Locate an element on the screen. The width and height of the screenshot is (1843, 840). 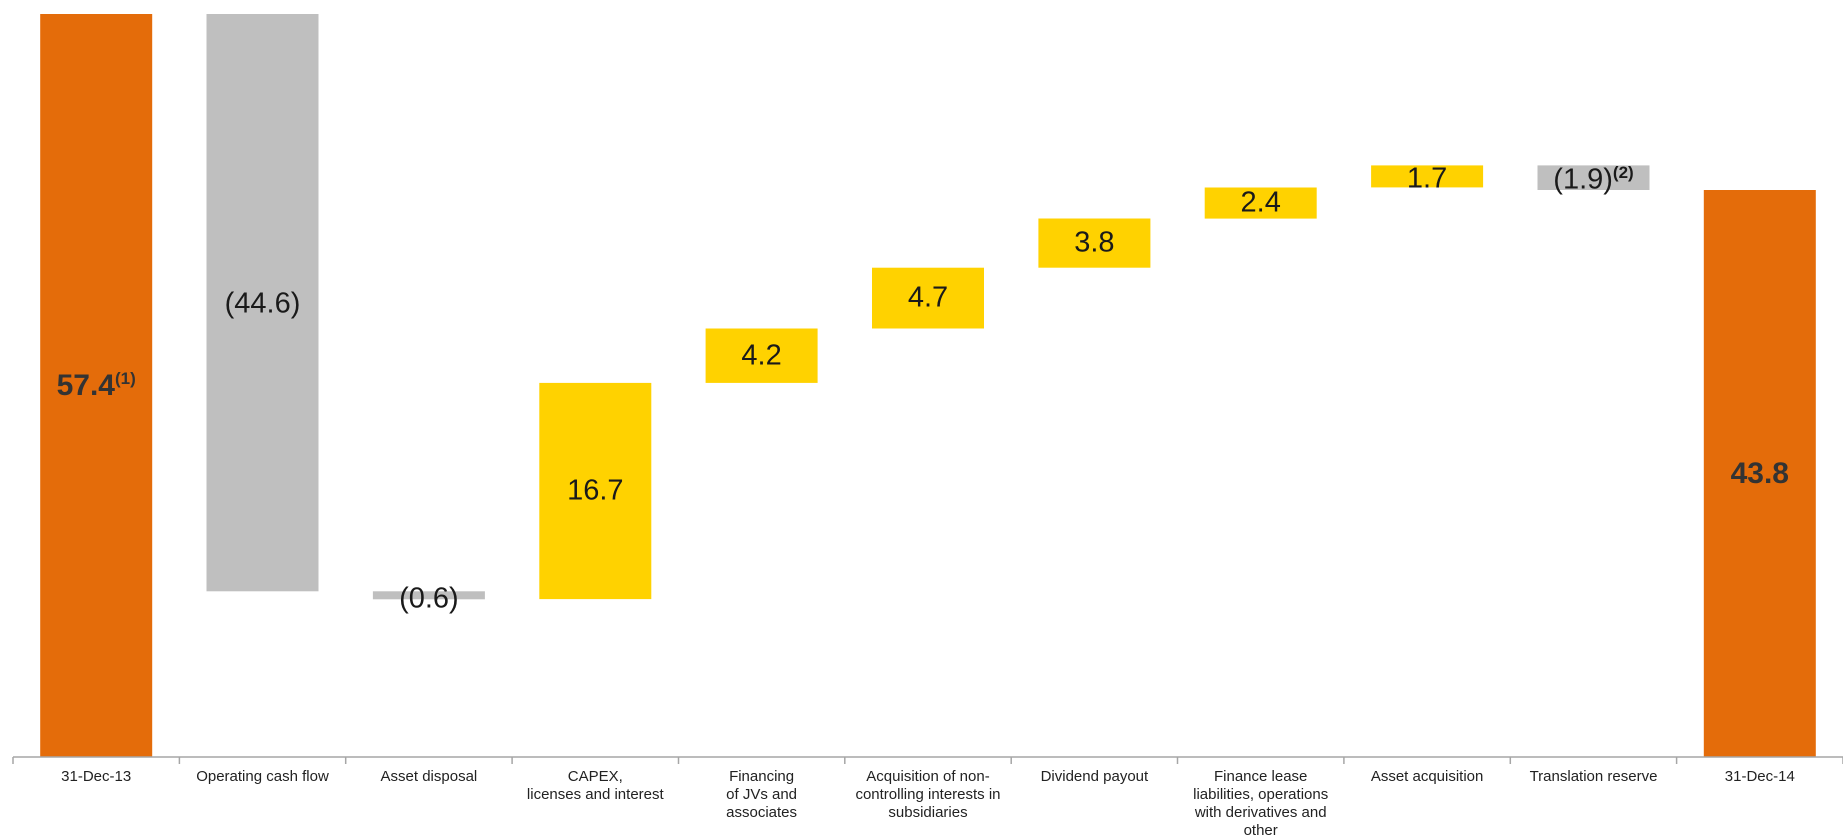
category-label-8: Asset acquisition is located at coordinates (1427, 776).